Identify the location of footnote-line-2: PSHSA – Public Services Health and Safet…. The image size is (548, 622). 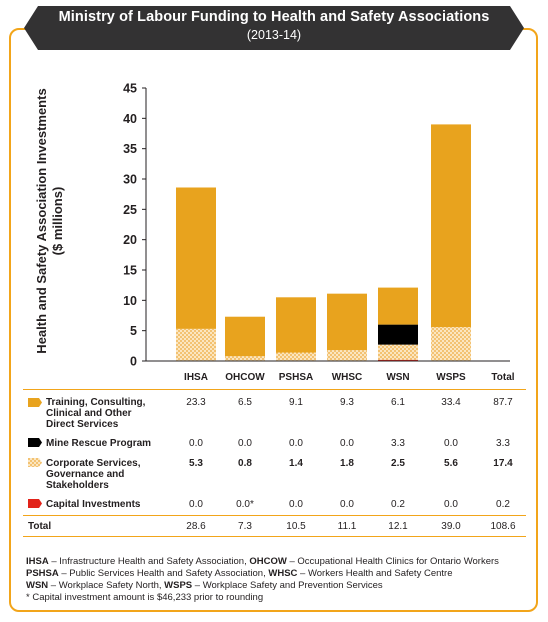
(281, 574).